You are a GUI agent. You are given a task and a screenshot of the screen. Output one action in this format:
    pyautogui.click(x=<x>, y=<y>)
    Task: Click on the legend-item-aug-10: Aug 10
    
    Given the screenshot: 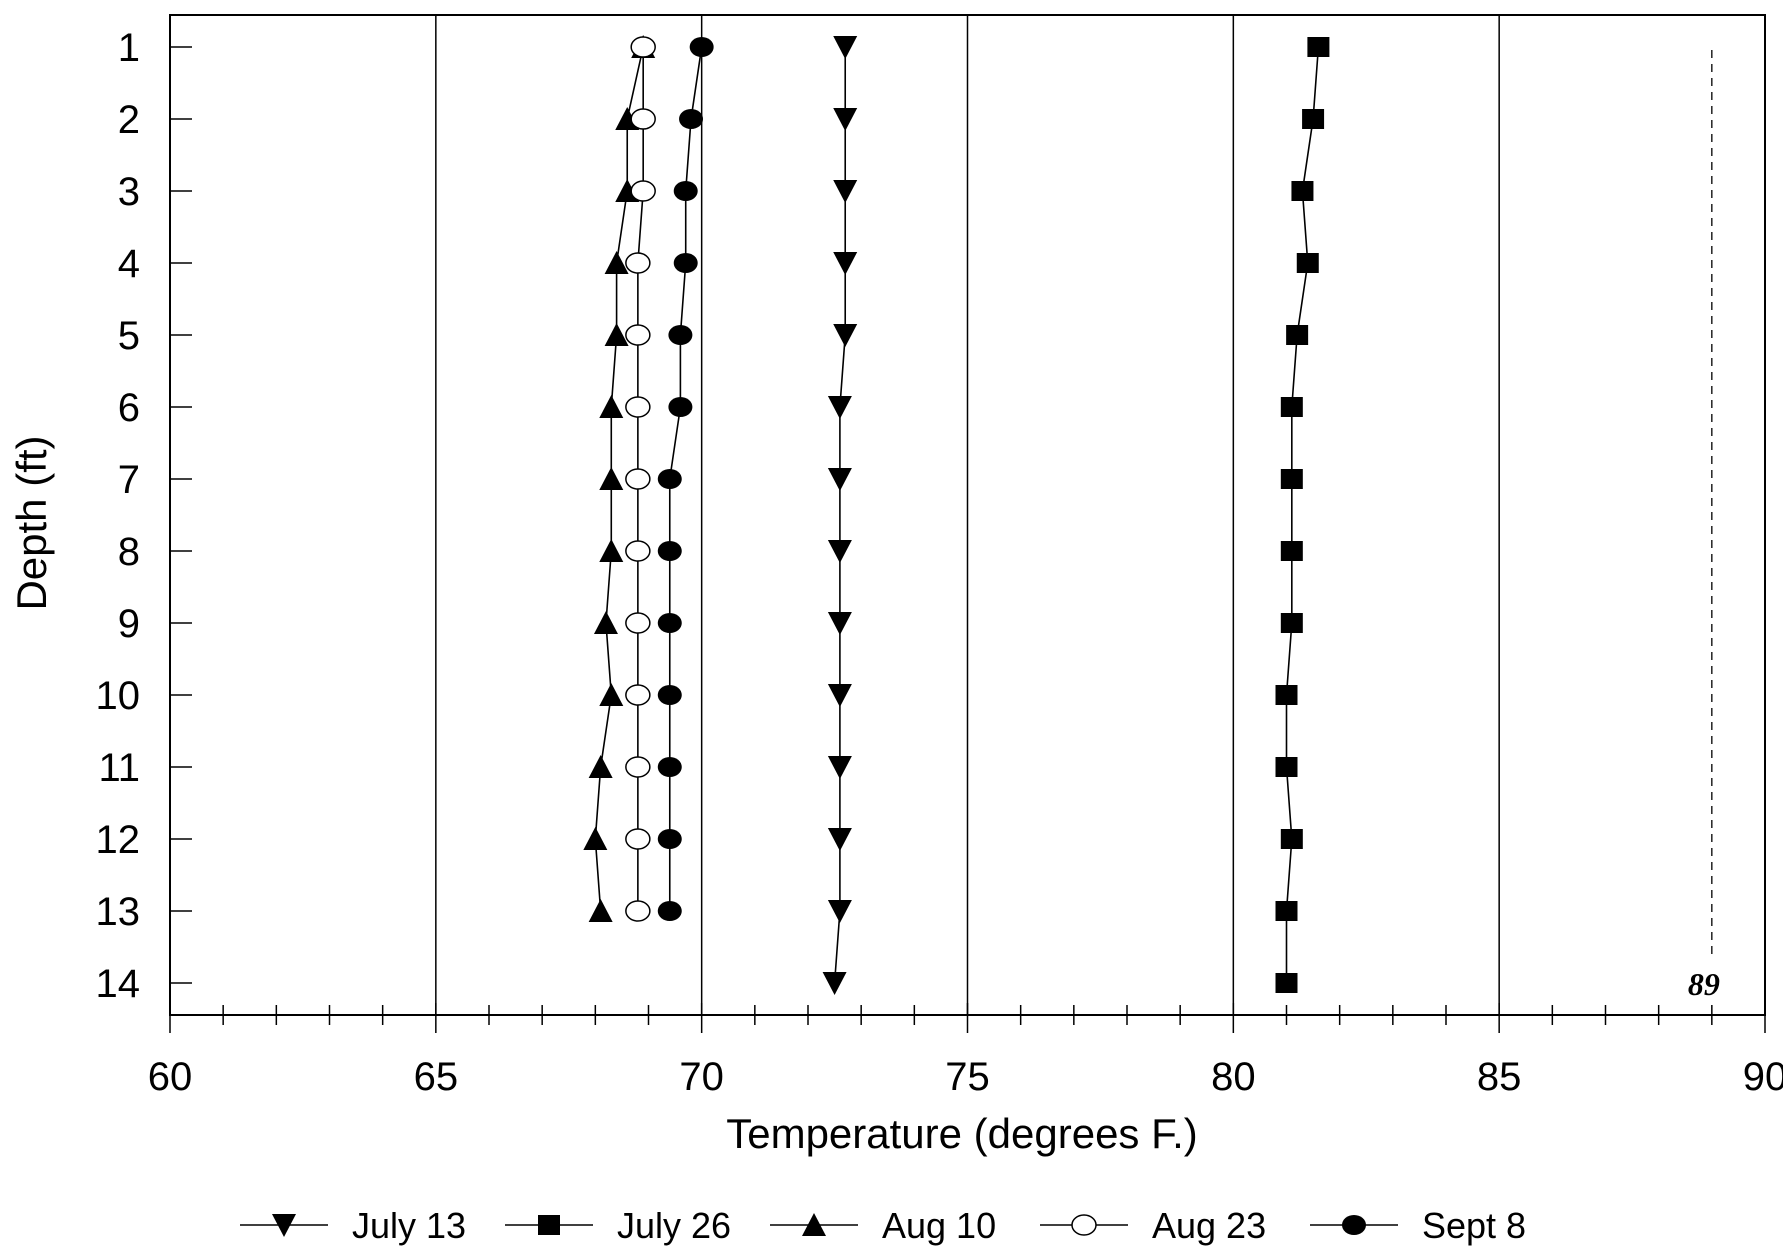 What is the action you would take?
    pyautogui.click(x=883, y=1225)
    